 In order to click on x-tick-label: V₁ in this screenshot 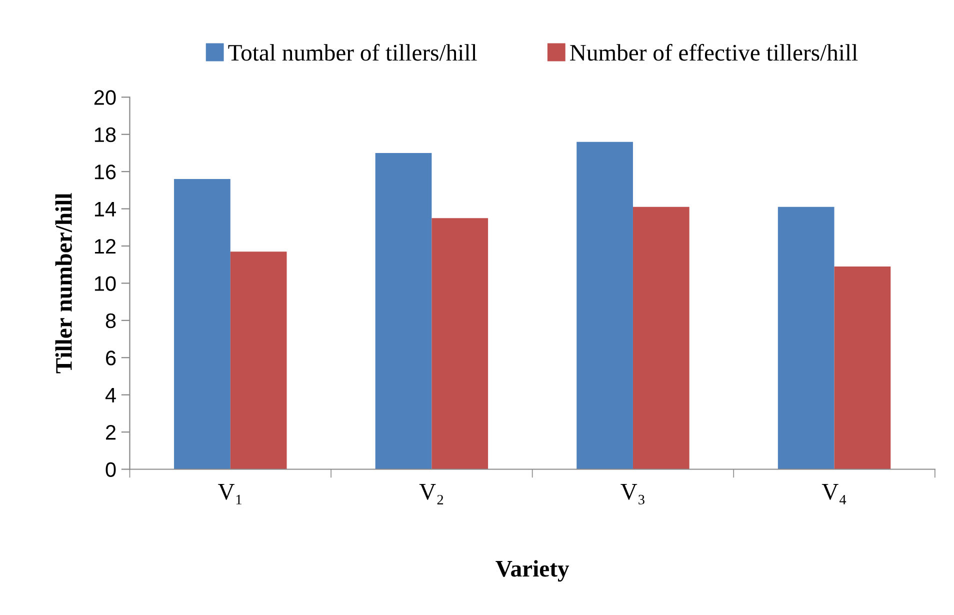, I will do `click(230, 494)`.